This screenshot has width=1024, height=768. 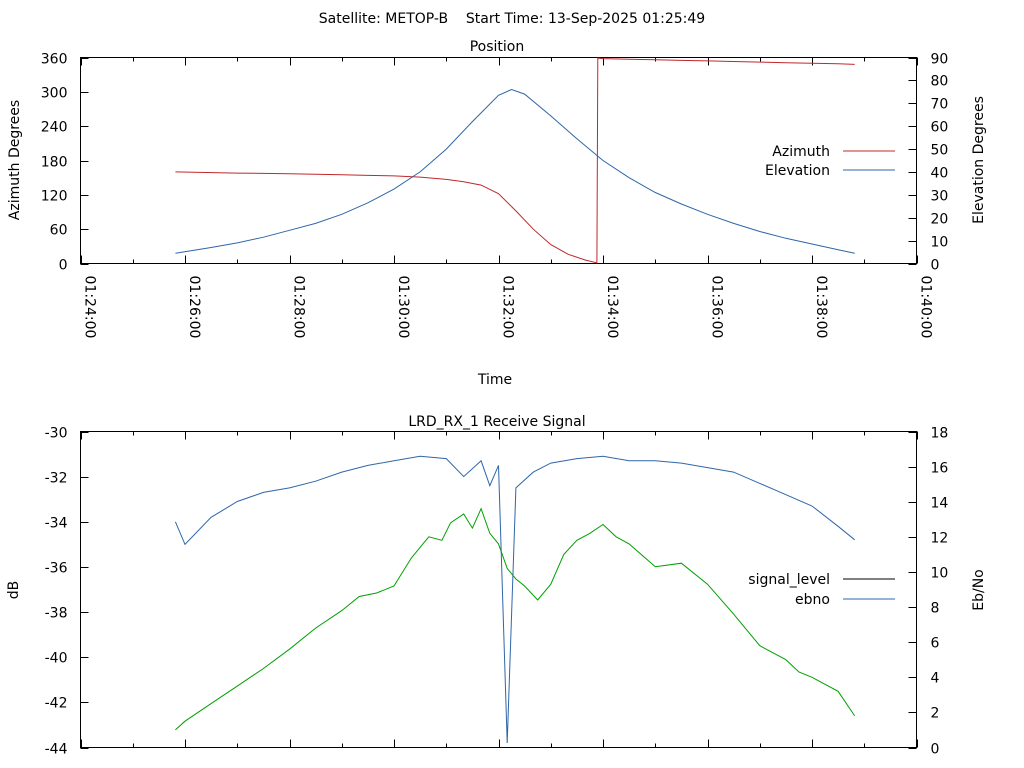 What do you see at coordinates (494, 380) in the screenshot?
I see `position-xlabel: Time` at bounding box center [494, 380].